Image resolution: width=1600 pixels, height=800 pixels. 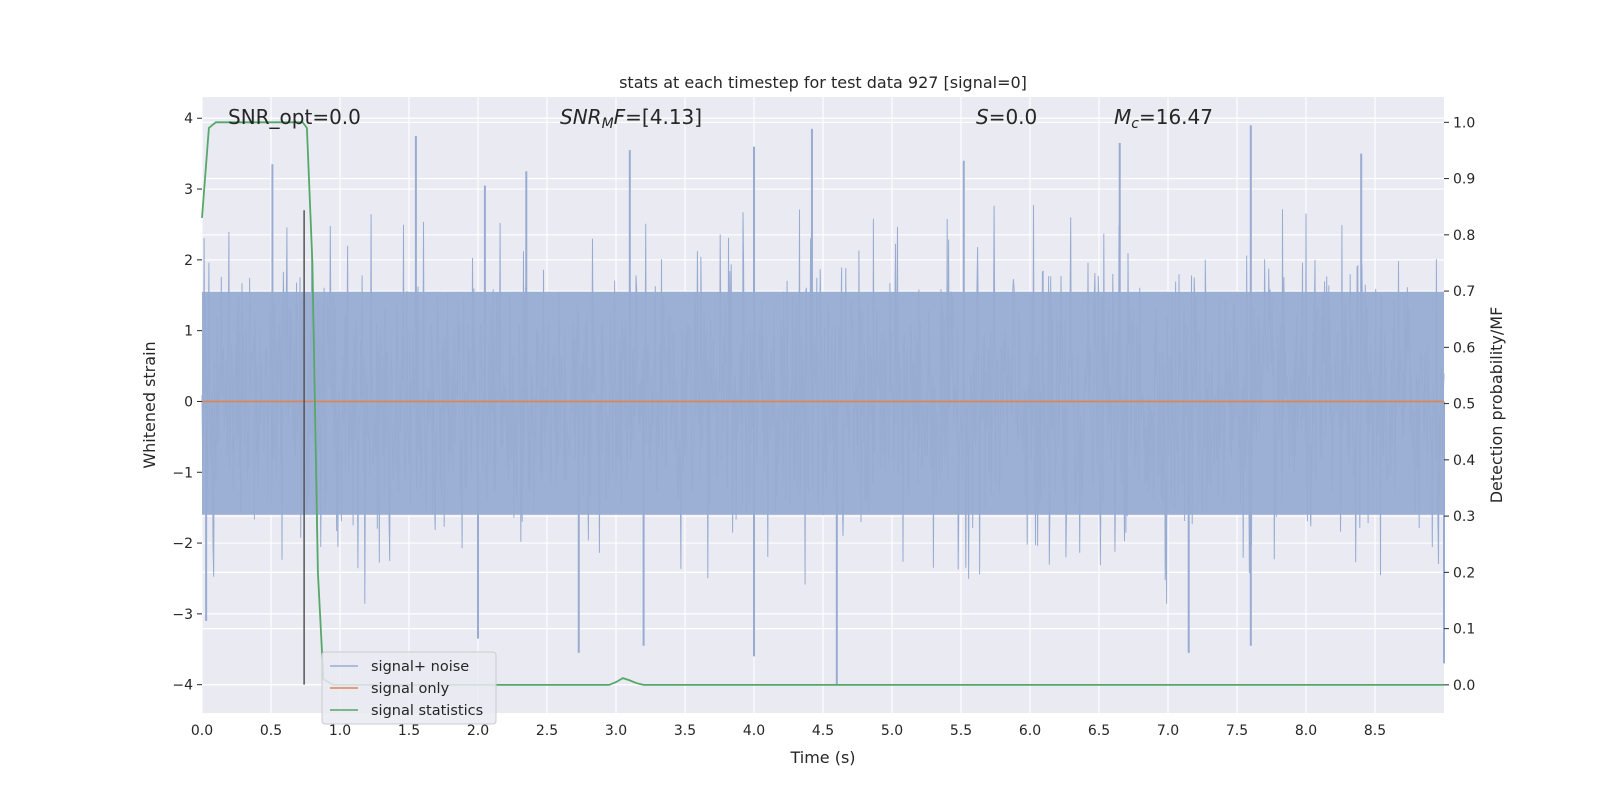 I want to click on x-tick-label: 5.5, so click(x=961, y=731).